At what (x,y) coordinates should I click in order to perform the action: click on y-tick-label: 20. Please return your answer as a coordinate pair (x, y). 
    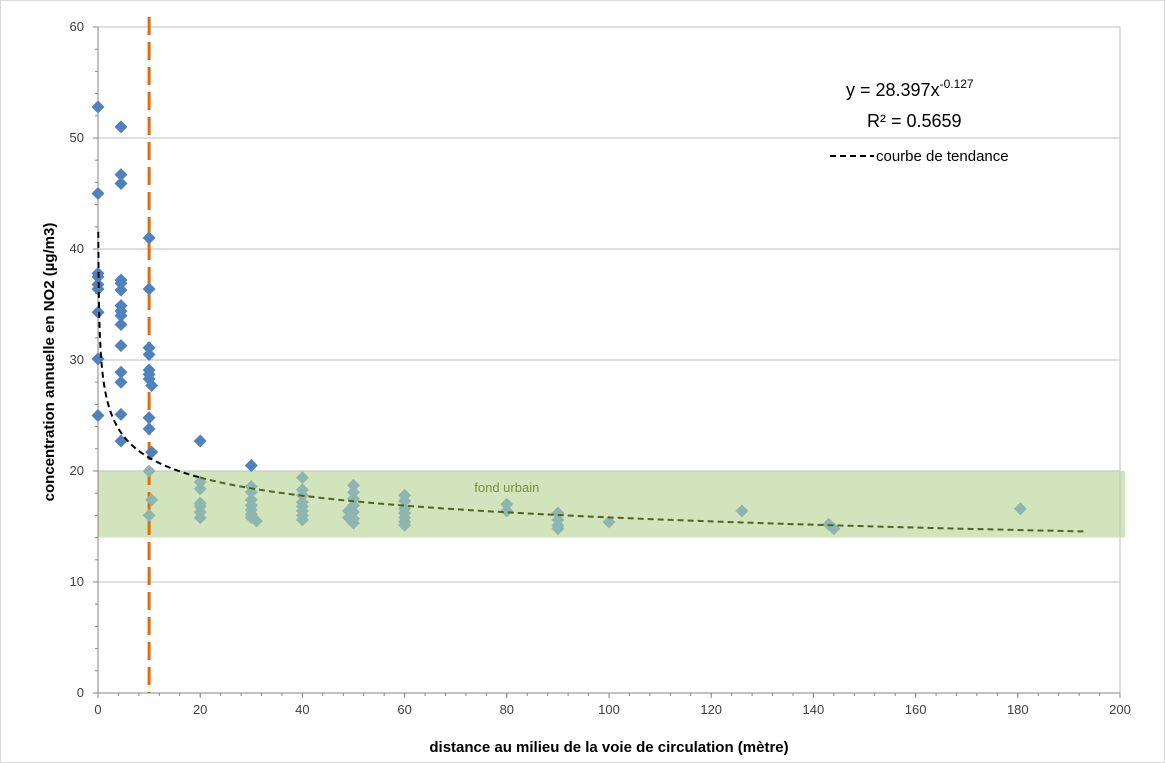
    Looking at the image, I should click on (77, 470).